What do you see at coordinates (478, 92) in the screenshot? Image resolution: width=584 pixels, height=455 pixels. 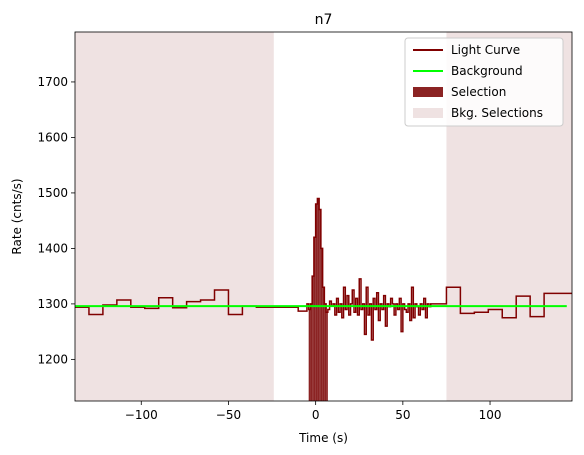 I see `legend-label: Selection` at bounding box center [478, 92].